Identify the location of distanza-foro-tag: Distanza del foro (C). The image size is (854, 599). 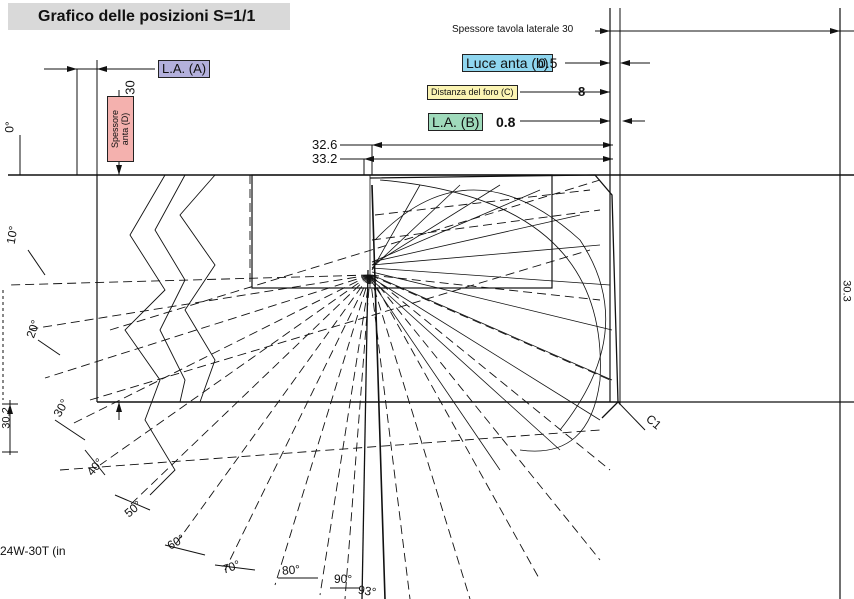
(472, 92).